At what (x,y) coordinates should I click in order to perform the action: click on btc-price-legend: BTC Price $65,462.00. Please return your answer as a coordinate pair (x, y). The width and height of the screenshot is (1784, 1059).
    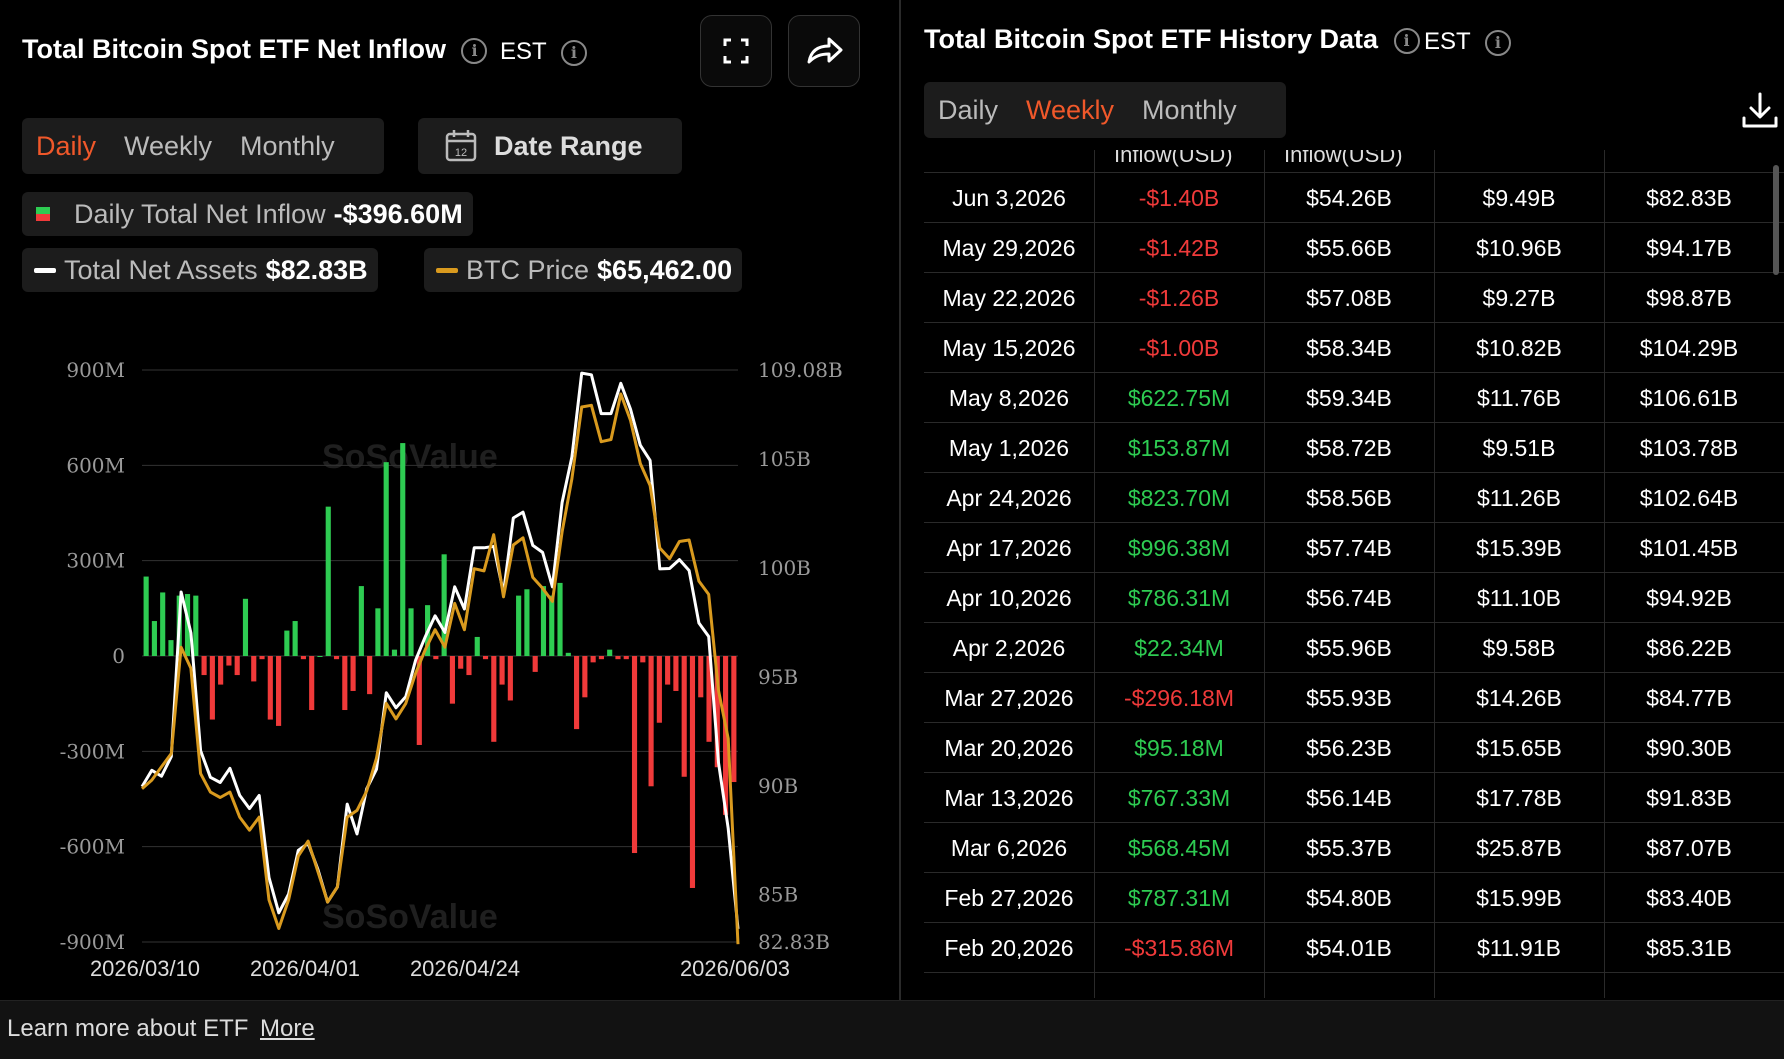
    Looking at the image, I should click on (583, 270).